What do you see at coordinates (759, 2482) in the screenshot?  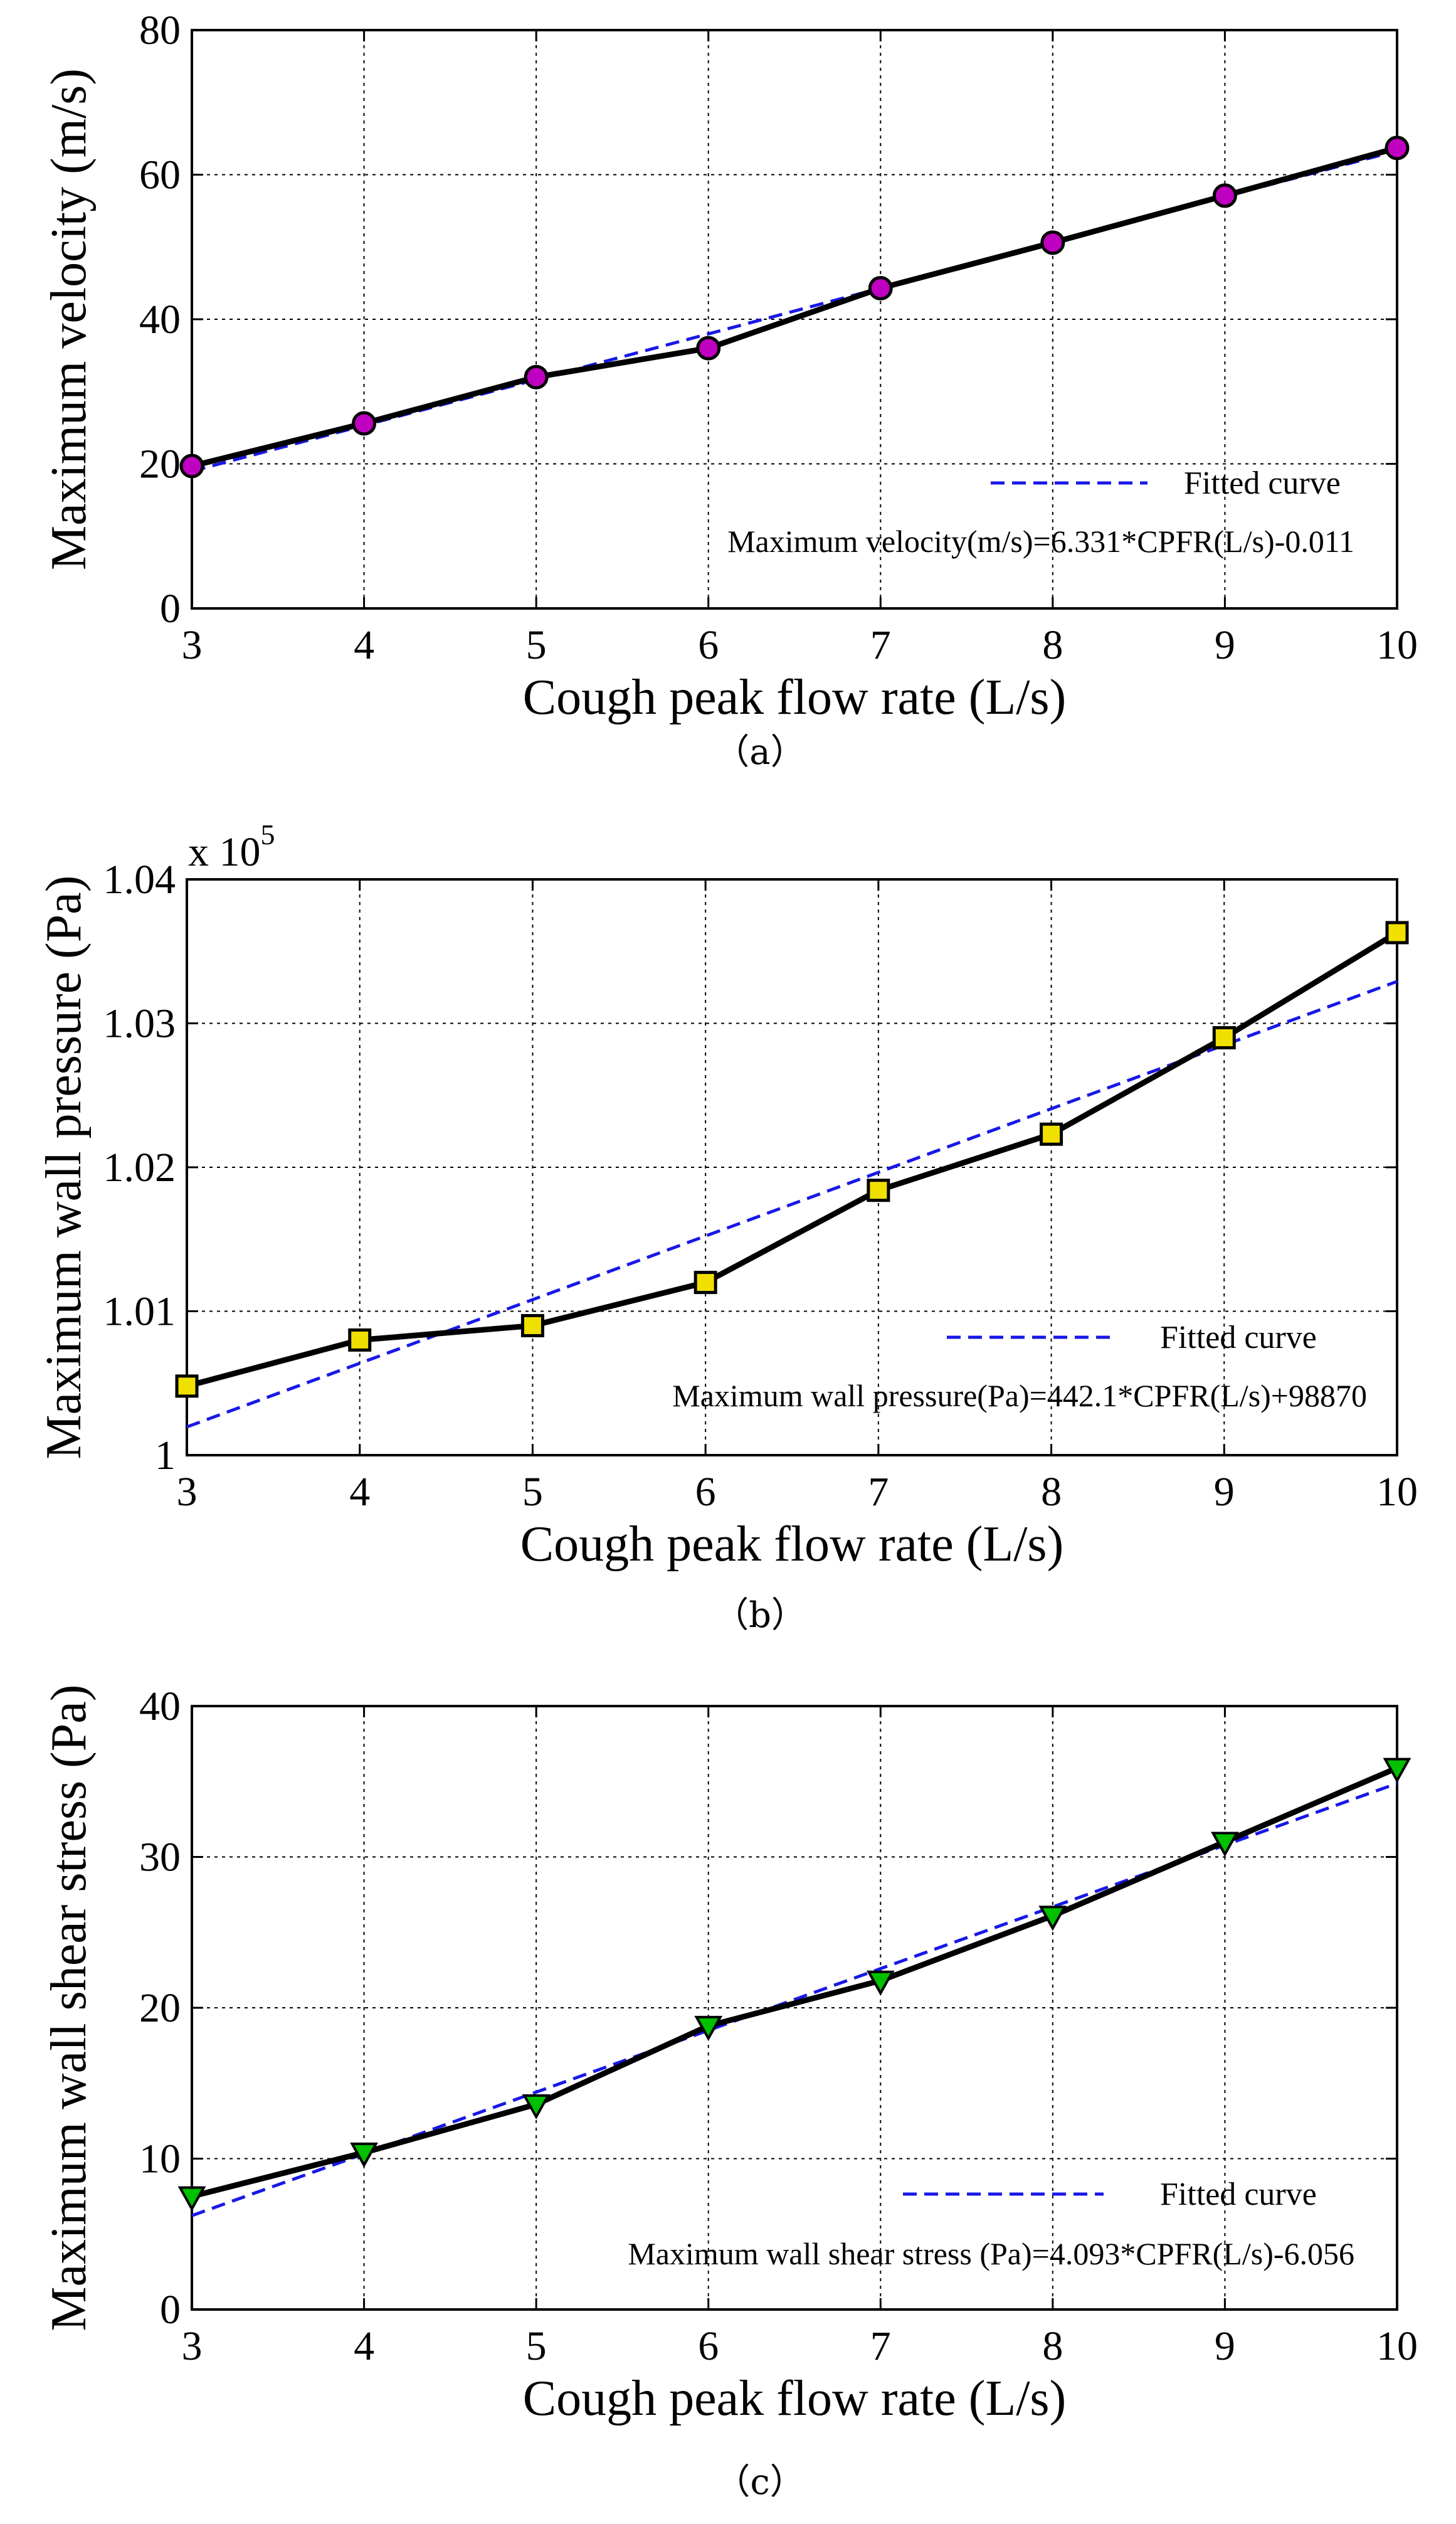 I see `subfigure-caption: （c）` at bounding box center [759, 2482].